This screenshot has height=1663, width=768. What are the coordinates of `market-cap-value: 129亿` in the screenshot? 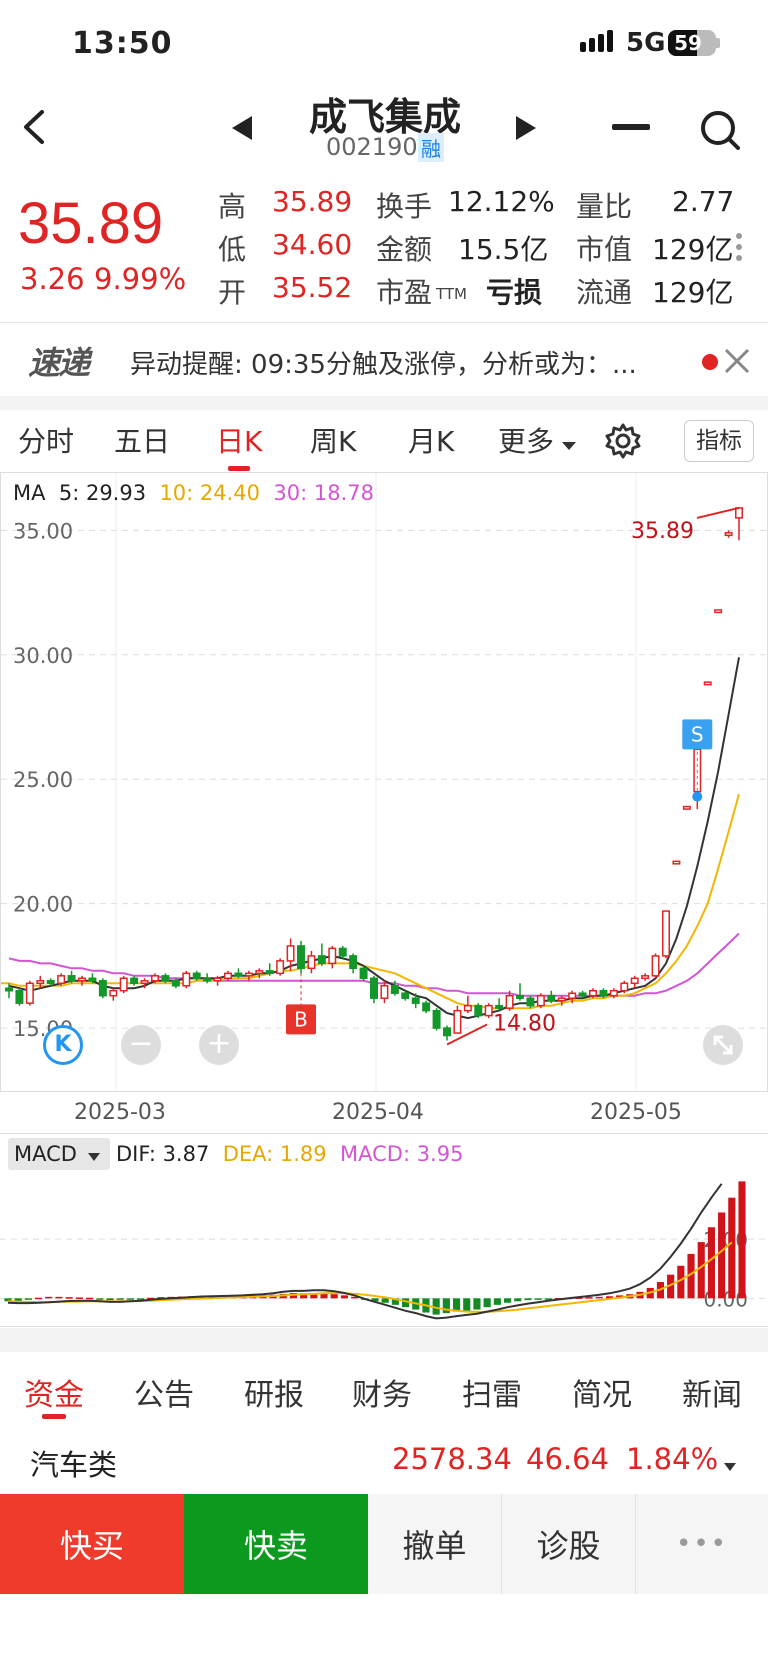 It's located at (693, 249).